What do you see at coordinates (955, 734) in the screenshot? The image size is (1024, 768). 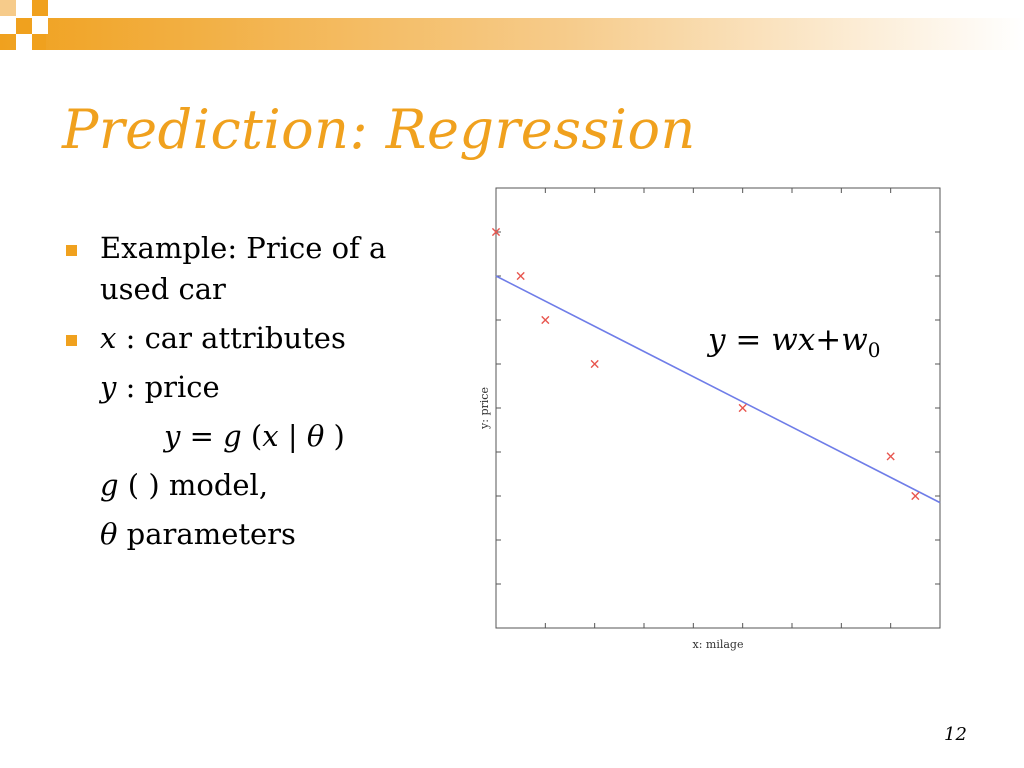 I see `page-number: 12` at bounding box center [955, 734].